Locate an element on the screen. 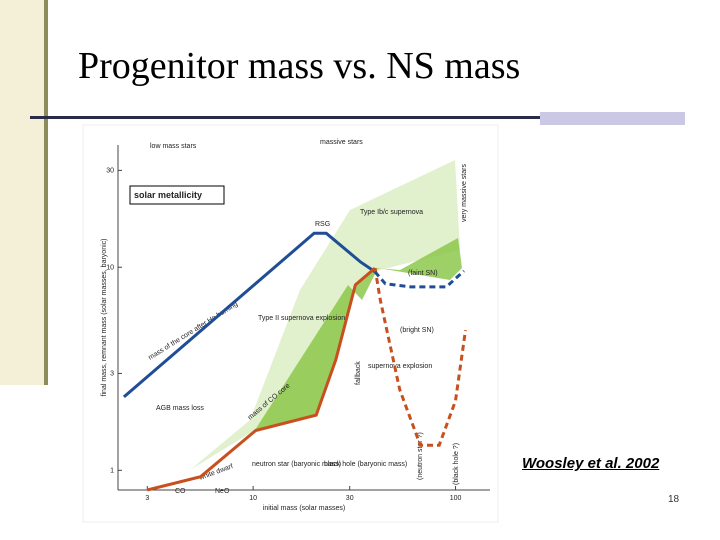 This screenshot has width=720, height=540. y-tick-label: 3 is located at coordinates (112, 373).